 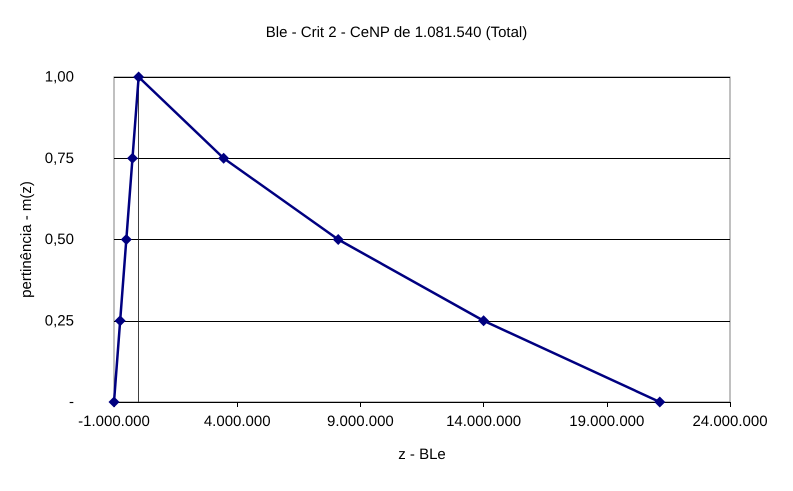 What do you see at coordinates (59, 77) in the screenshot?
I see `y-tick-label: 1,00` at bounding box center [59, 77].